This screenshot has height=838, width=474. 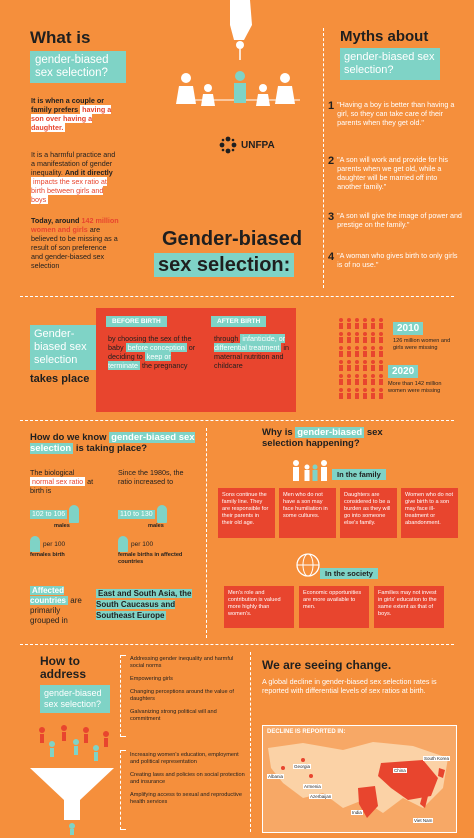 What do you see at coordinates (308, 565) in the screenshot?
I see `society-illustration` at bounding box center [308, 565].